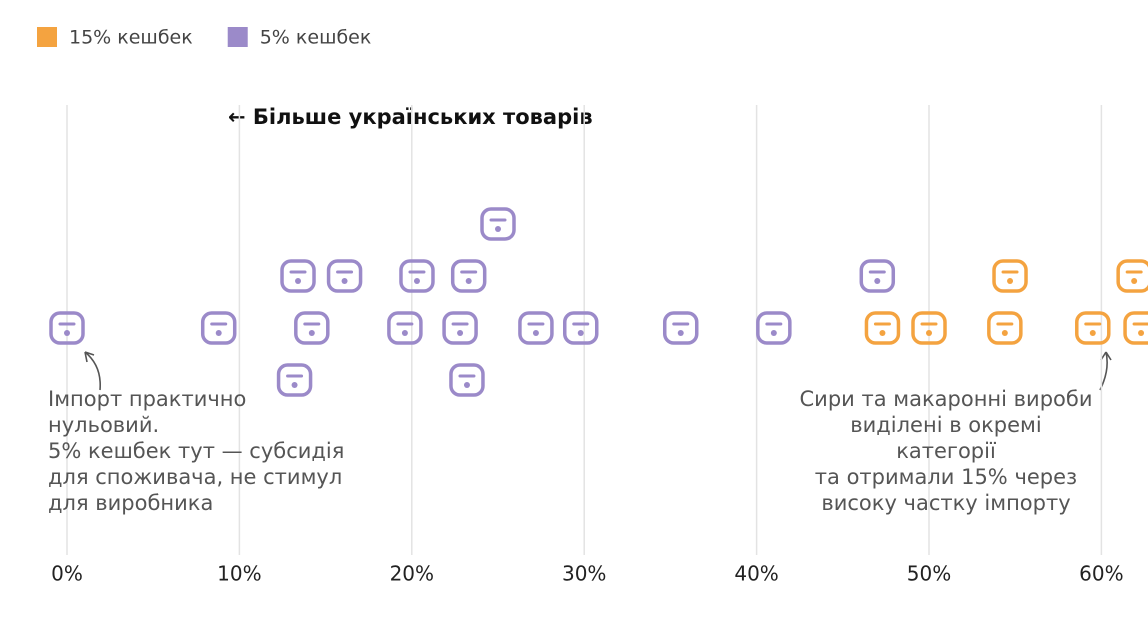 The width and height of the screenshot is (1148, 643). Describe the element at coordinates (93, 371) in the screenshot. I see `annotation-arrow` at that location.